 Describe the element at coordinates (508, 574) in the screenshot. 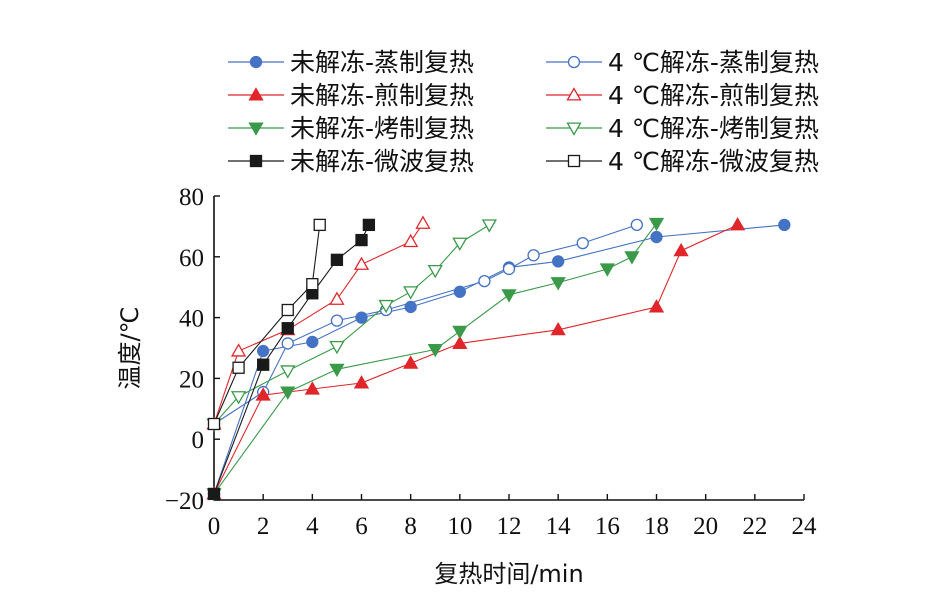

I see `x-axis-title: 复热时间/min` at that location.